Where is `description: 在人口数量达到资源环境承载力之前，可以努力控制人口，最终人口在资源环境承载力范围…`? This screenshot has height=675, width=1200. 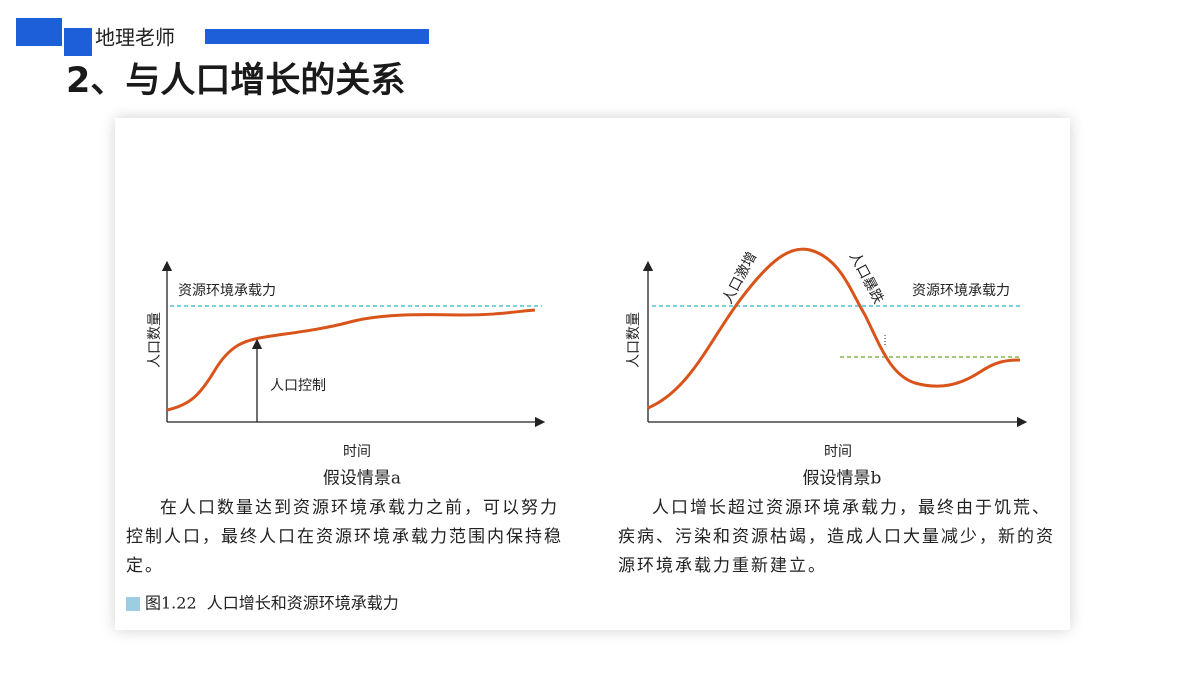
description: 在人口数量达到资源环境承载力之前，可以努力控制人口，最终人口在资源环境承载力范围… is located at coordinates (344, 537).